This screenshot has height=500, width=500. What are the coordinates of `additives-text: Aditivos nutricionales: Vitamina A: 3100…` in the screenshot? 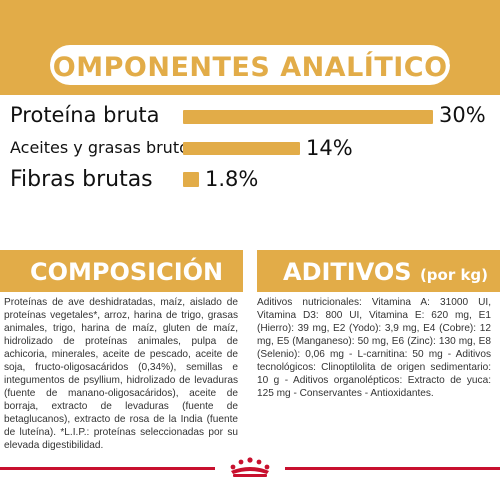 It's located at (374, 348).